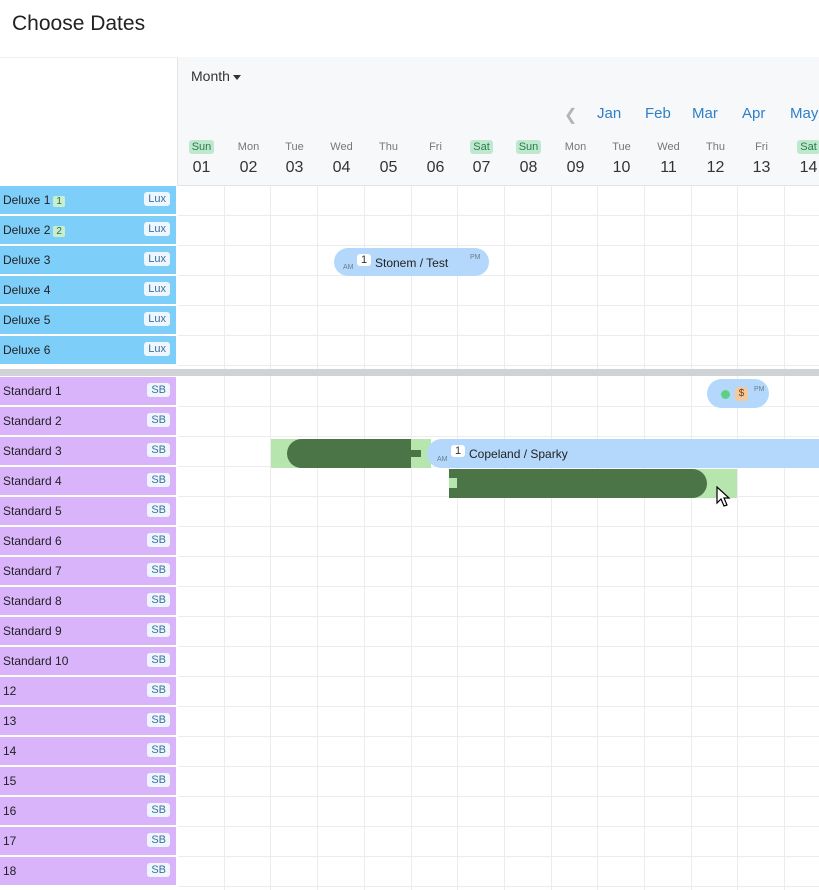  Describe the element at coordinates (88, 691) in the screenshot. I see `room-row-label: 12 SB` at that location.